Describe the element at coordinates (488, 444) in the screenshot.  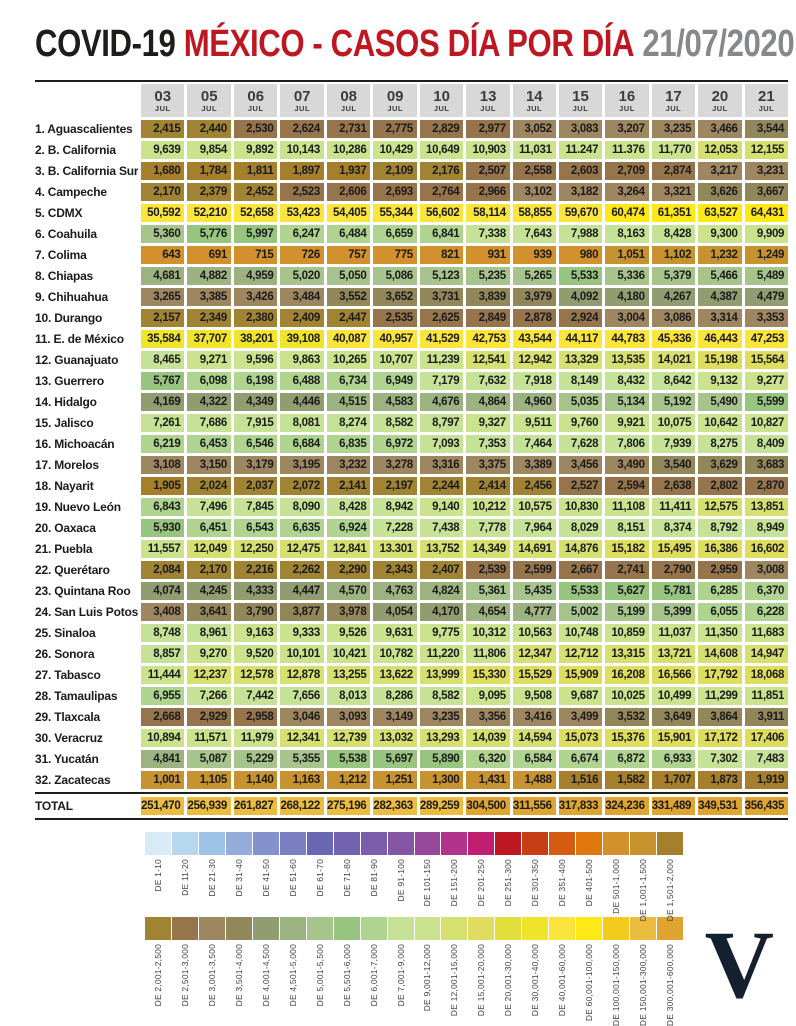
I see `value-cell: 7,353` at that location.